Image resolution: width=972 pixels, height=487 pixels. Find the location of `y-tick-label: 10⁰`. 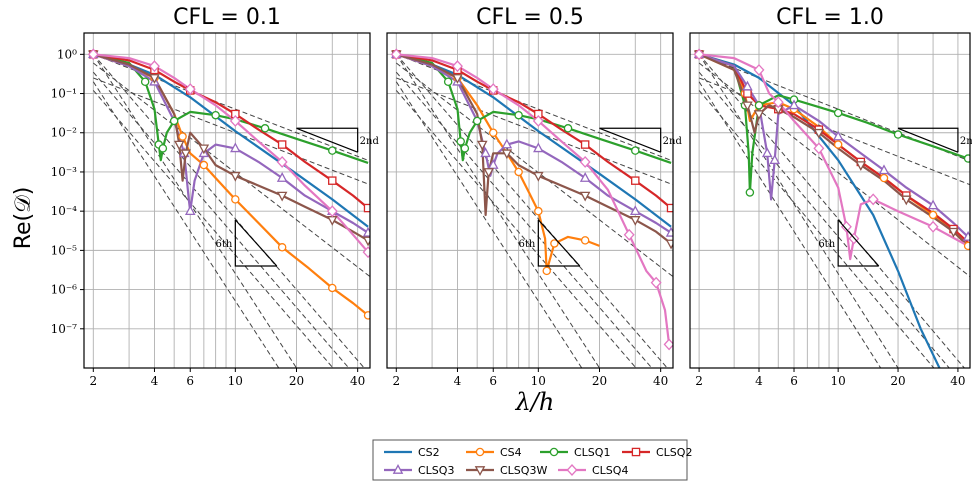

y-tick-label: 10⁰ is located at coordinates (67, 54).